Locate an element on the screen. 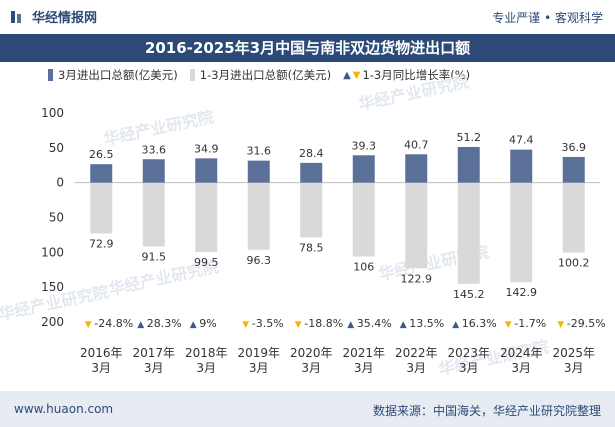 Image resolution: width=615 pixels, height=427 pixels. legend-label-cumulative: 1-3月进出口总额(亿美元) is located at coordinates (265, 75).